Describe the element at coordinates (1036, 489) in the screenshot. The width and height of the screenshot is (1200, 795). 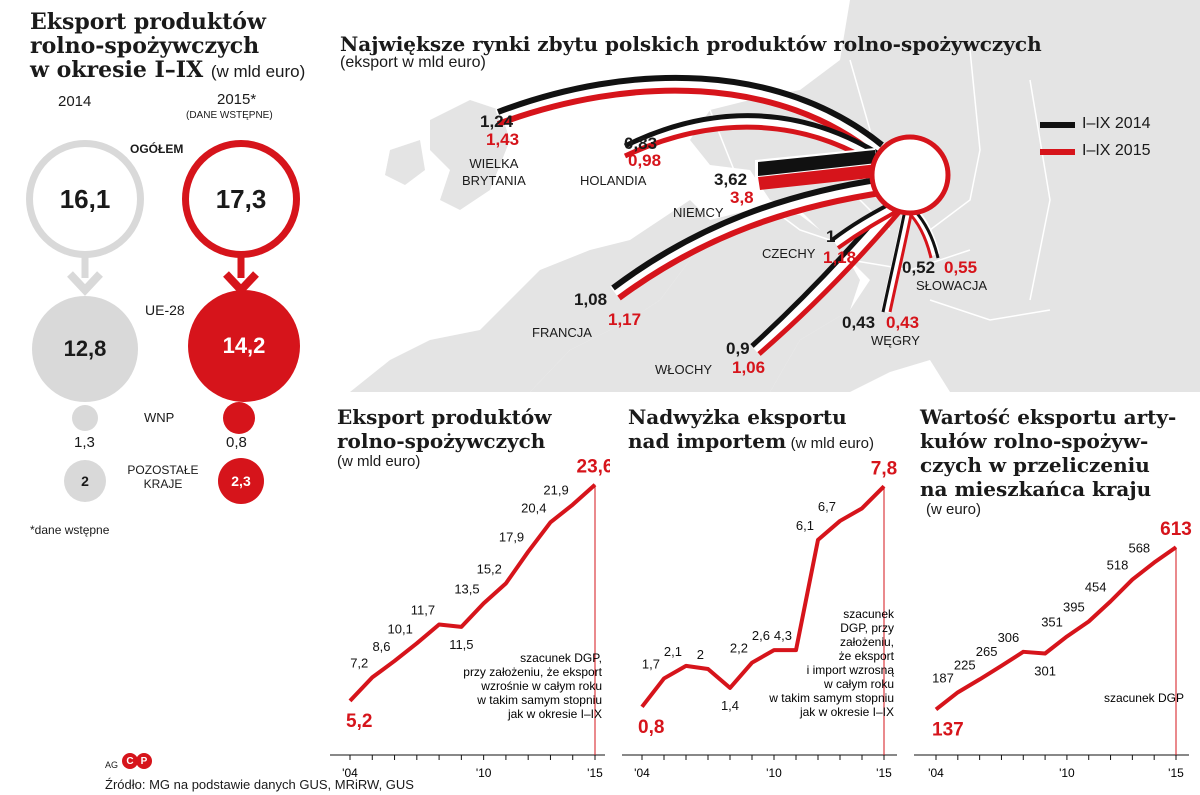
I see `chart3-title-line: na mieszkańca kraju` at that location.